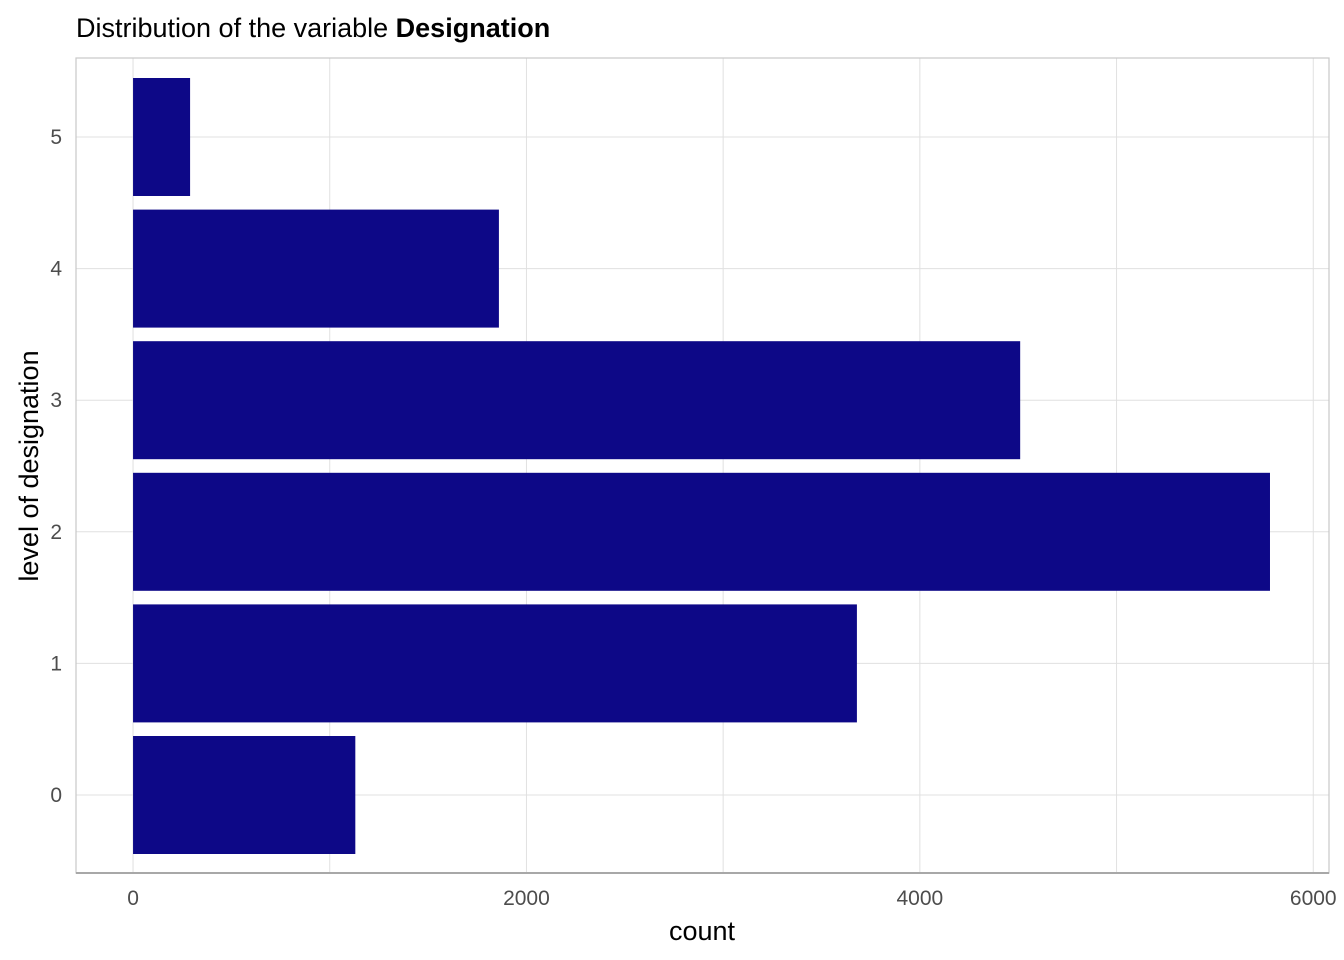 The width and height of the screenshot is (1344, 960). I want to click on x-tick-label: 4000, so click(919, 898).